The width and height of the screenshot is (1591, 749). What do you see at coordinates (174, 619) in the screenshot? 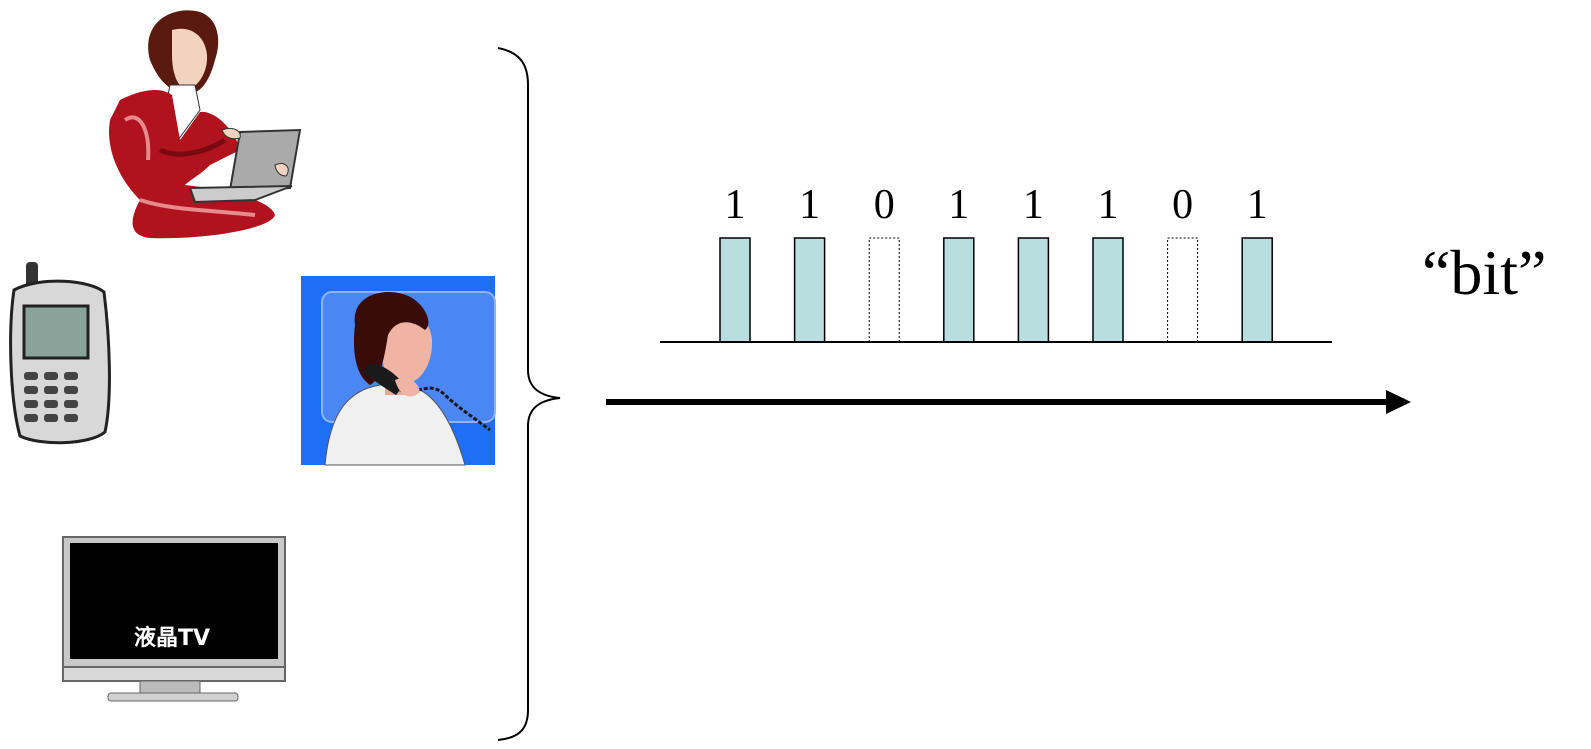
I see `lcd-tv-icon: 液晶TV` at bounding box center [174, 619].